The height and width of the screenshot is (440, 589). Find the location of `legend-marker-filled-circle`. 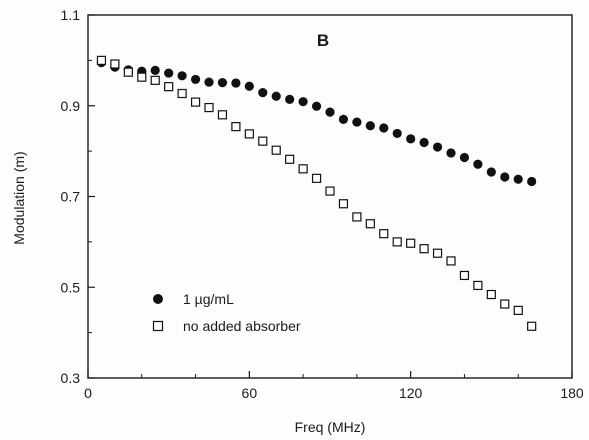

legend-marker-filled-circle is located at coordinates (158, 299).